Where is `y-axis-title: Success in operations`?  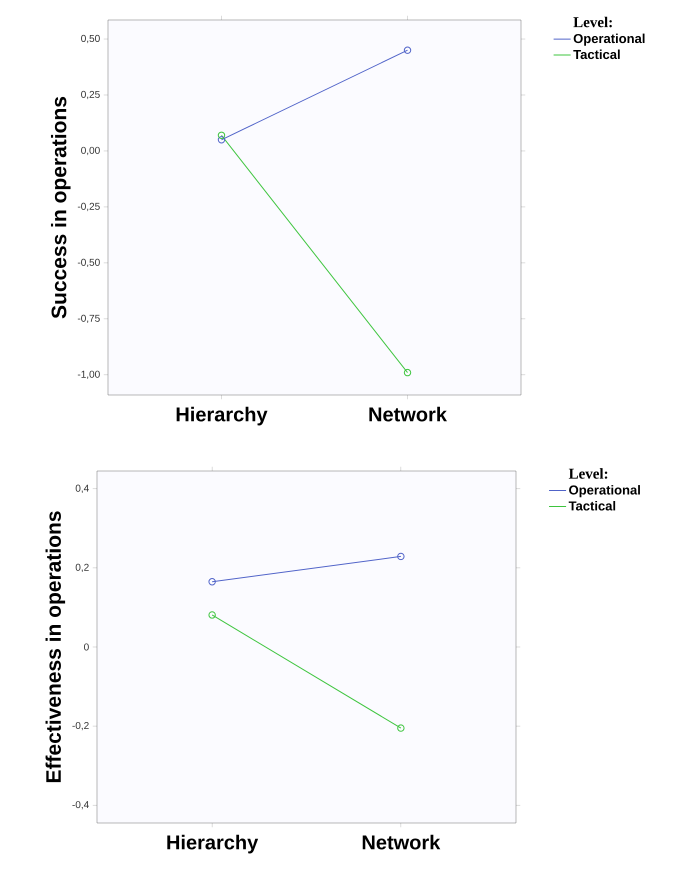 y-axis-title: Success in operations is located at coordinates (60, 207).